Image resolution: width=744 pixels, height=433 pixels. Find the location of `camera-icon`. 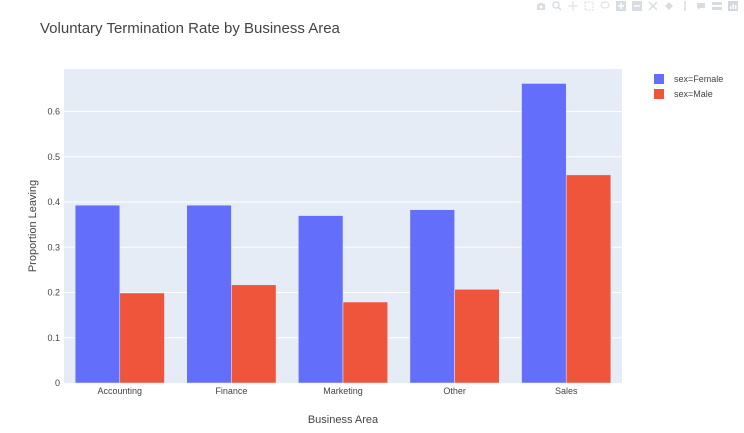

camera-icon is located at coordinates (541, 6).